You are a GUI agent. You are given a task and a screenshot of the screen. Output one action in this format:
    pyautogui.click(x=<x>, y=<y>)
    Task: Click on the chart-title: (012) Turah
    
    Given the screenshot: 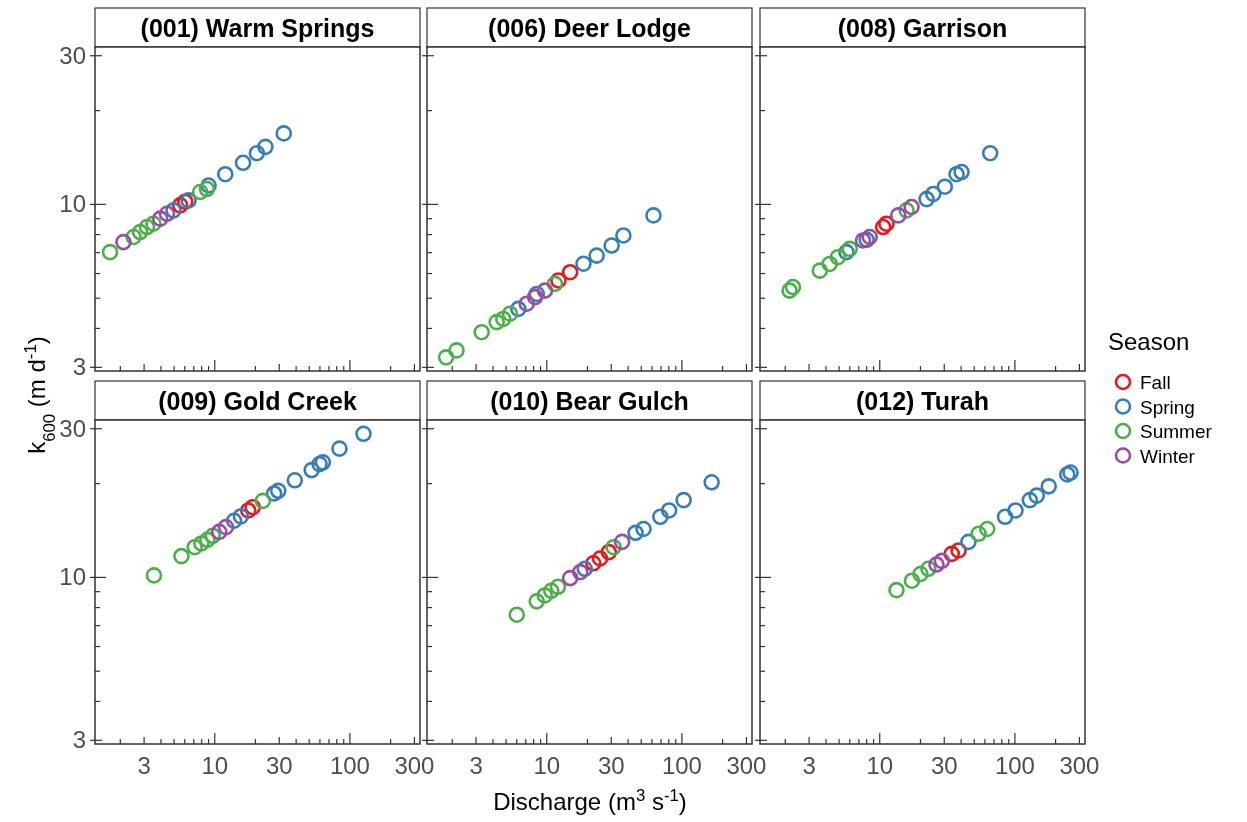 What is the action you would take?
    pyautogui.click(x=922, y=400)
    